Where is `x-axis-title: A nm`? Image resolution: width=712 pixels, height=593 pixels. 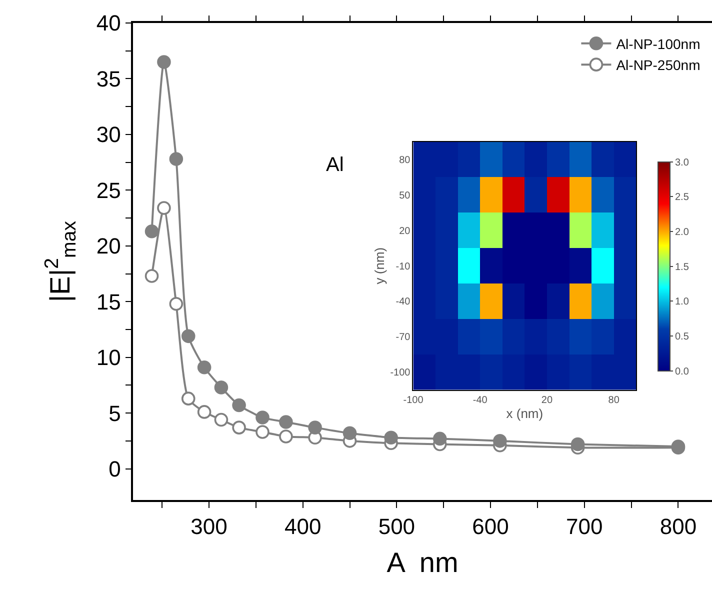
x-axis-title: A nm is located at coordinates (422, 562).